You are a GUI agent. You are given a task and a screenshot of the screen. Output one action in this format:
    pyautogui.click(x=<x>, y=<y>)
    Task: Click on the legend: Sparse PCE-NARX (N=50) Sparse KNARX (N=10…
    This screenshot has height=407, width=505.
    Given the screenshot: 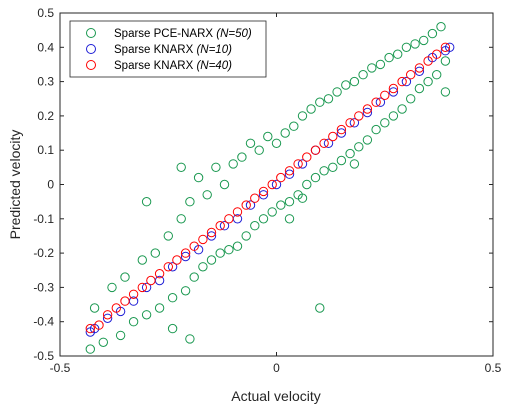 What is the action you would take?
    pyautogui.click(x=168, y=49)
    